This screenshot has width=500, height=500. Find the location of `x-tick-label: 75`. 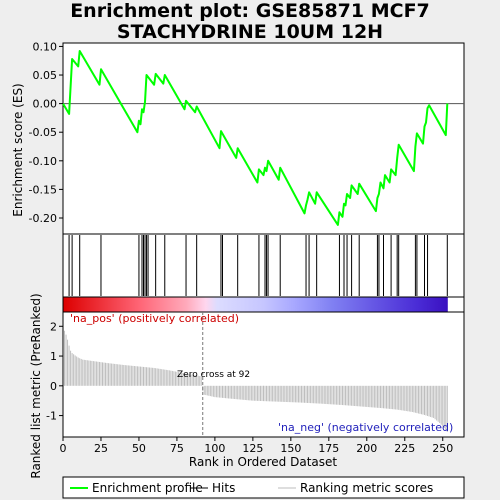

x-tick-label: 75 is located at coordinates (177, 448).